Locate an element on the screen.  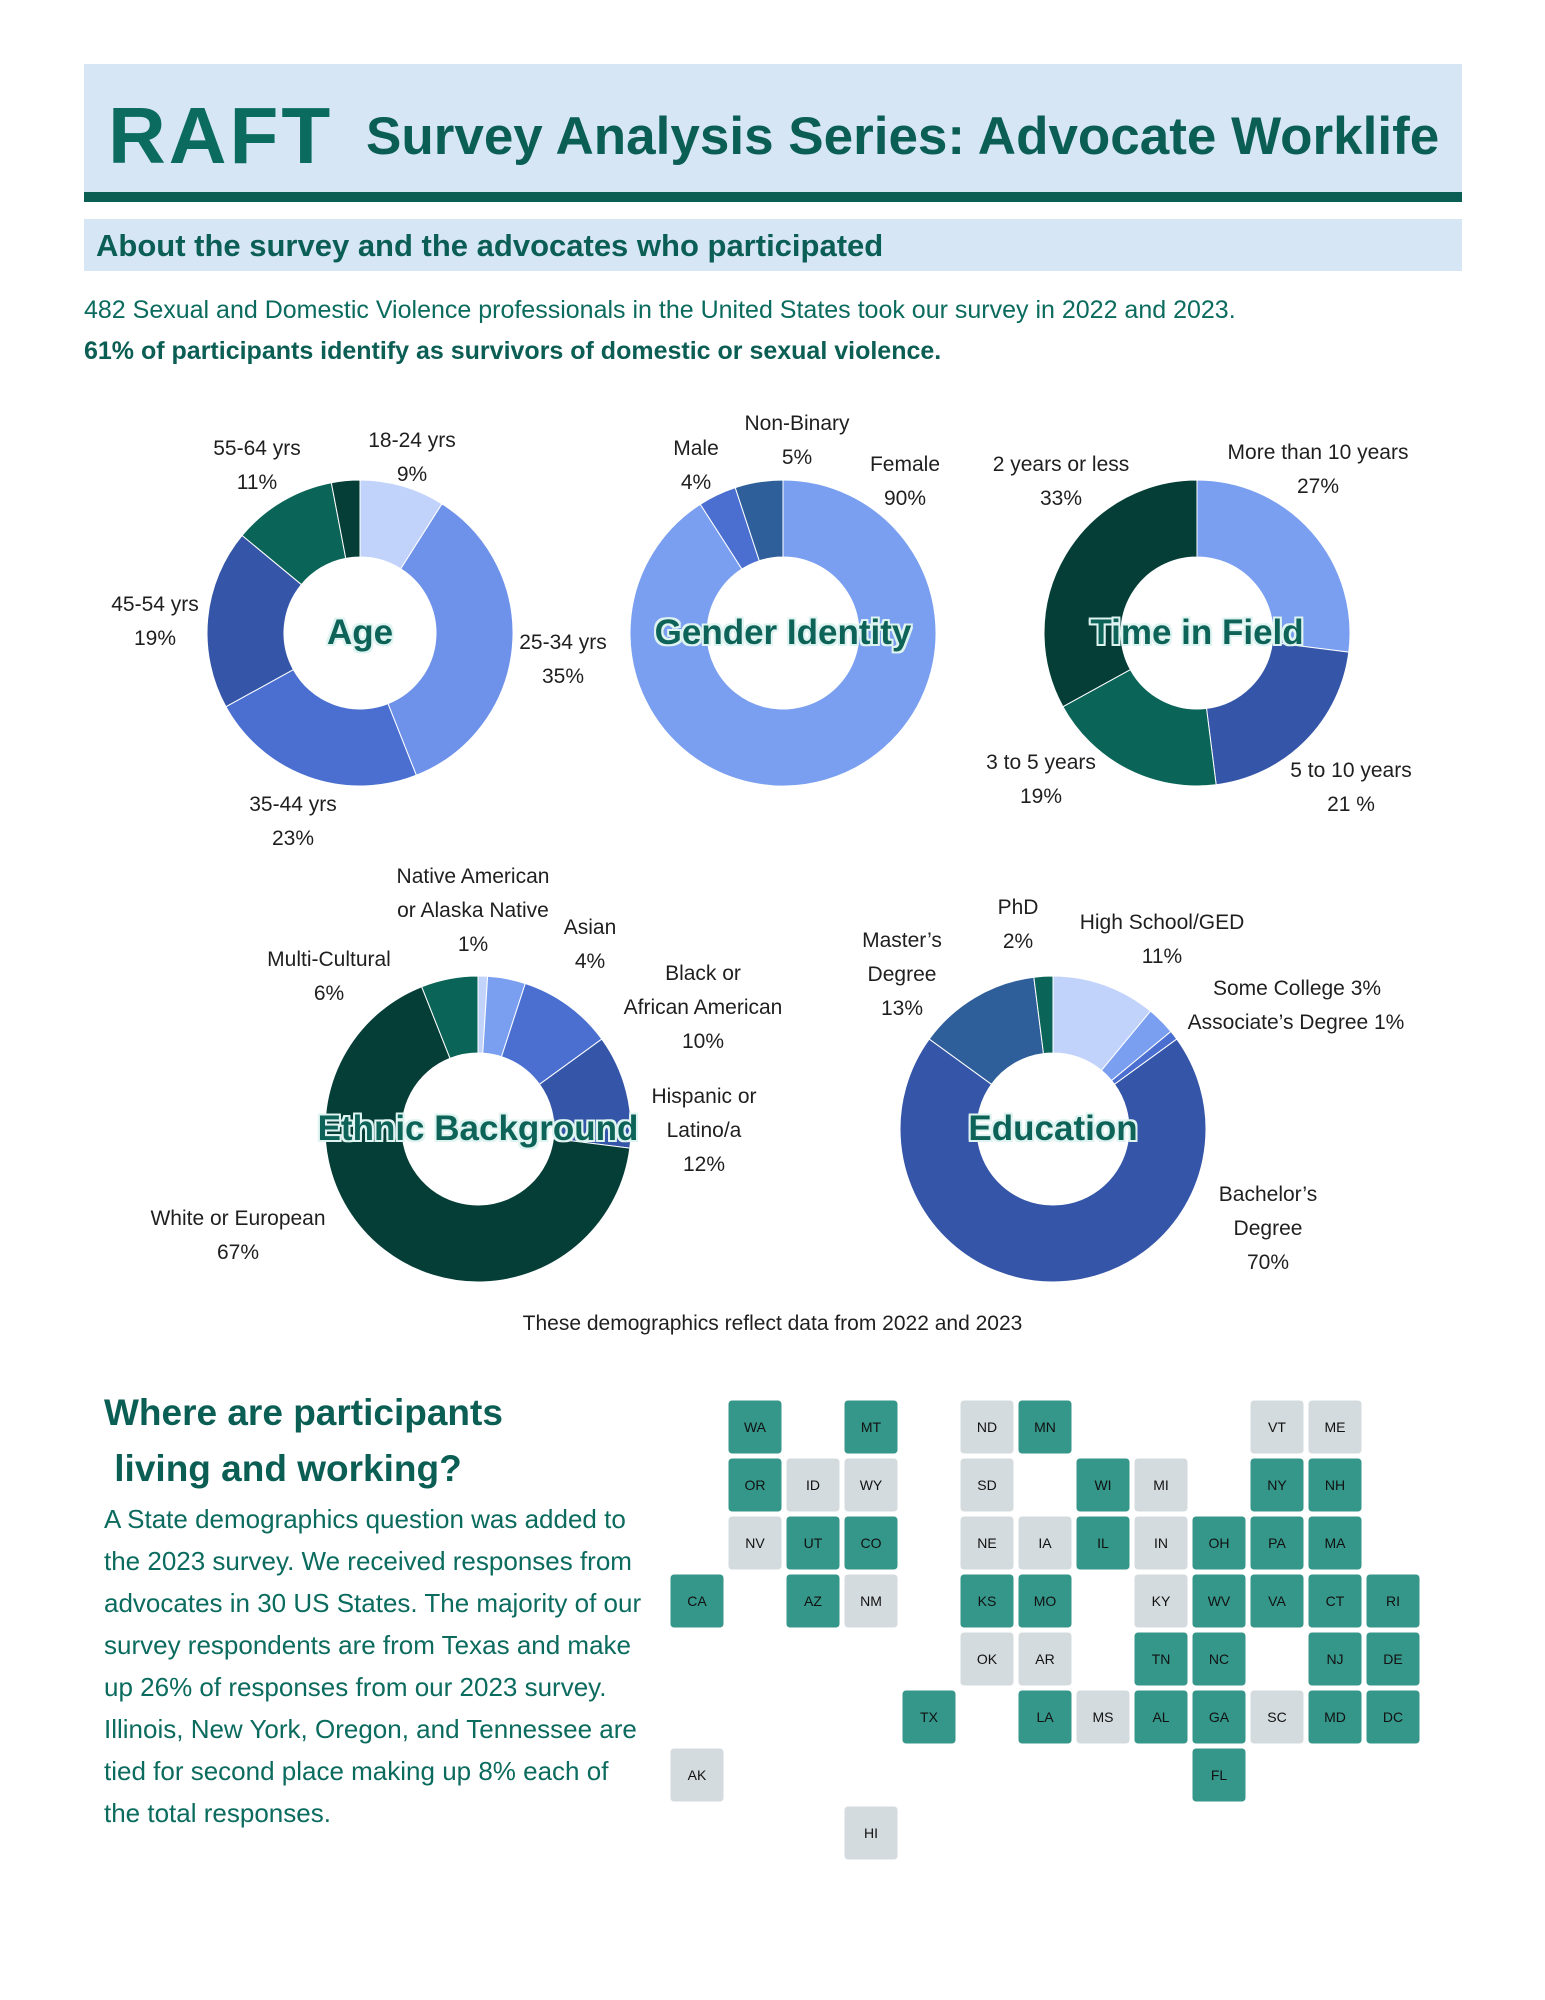
state-oh is located at coordinates (1219, 1543).